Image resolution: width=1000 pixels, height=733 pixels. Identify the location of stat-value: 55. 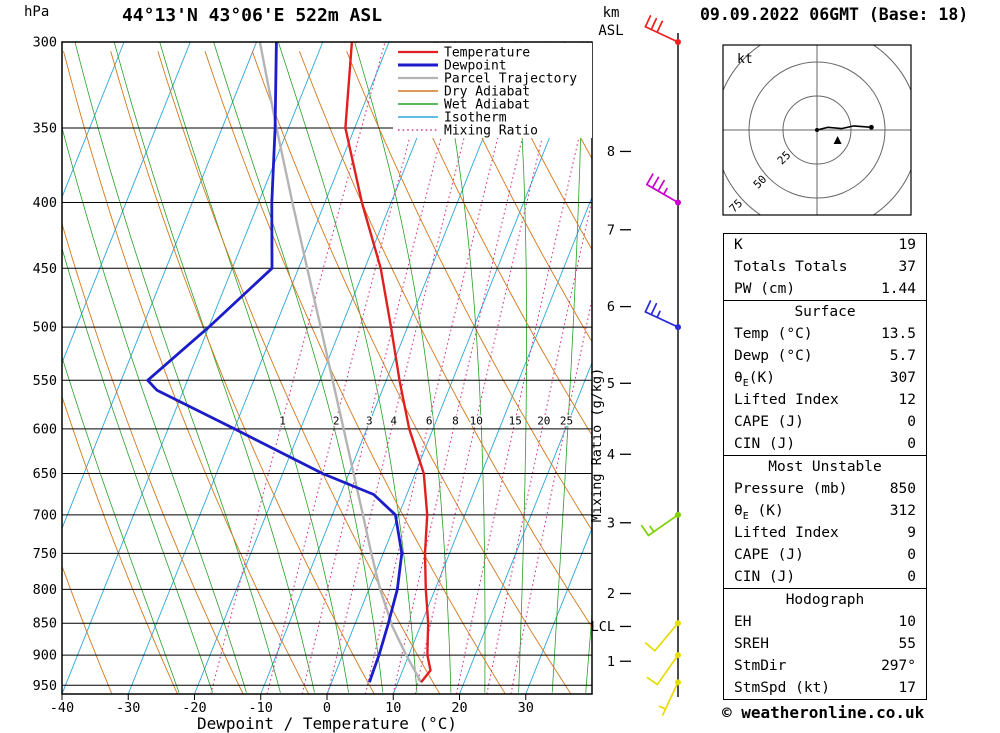
(907, 644).